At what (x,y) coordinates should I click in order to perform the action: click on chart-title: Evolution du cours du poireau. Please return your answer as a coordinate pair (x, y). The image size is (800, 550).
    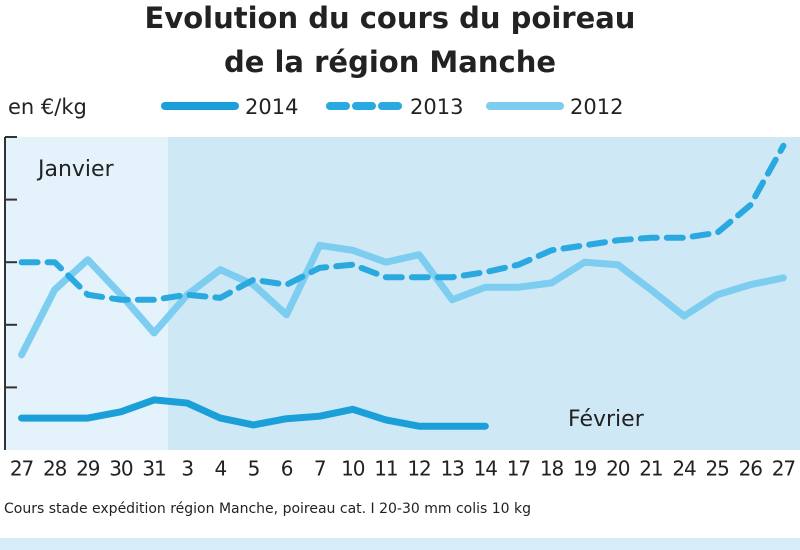
    Looking at the image, I should click on (390, 18).